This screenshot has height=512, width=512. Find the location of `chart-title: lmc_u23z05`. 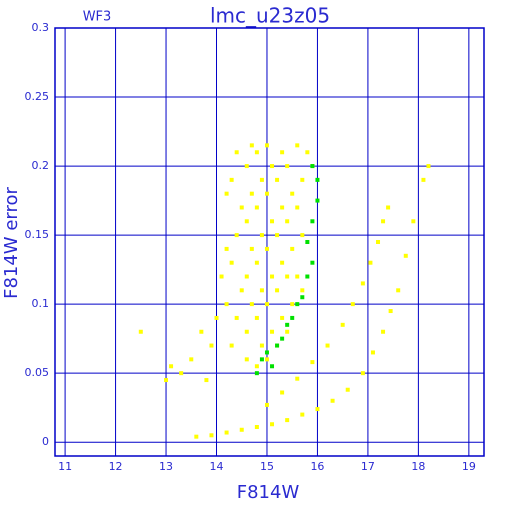

chart-title: lmc_u23z05 is located at coordinates (270, 16).